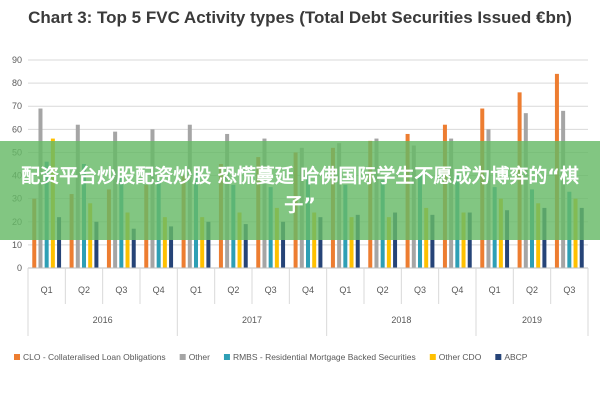 This screenshot has width=600, height=400. What do you see at coordinates (94, 357) in the screenshot?
I see `legend-label: CLO - Collateralised Loan Obligations` at bounding box center [94, 357].